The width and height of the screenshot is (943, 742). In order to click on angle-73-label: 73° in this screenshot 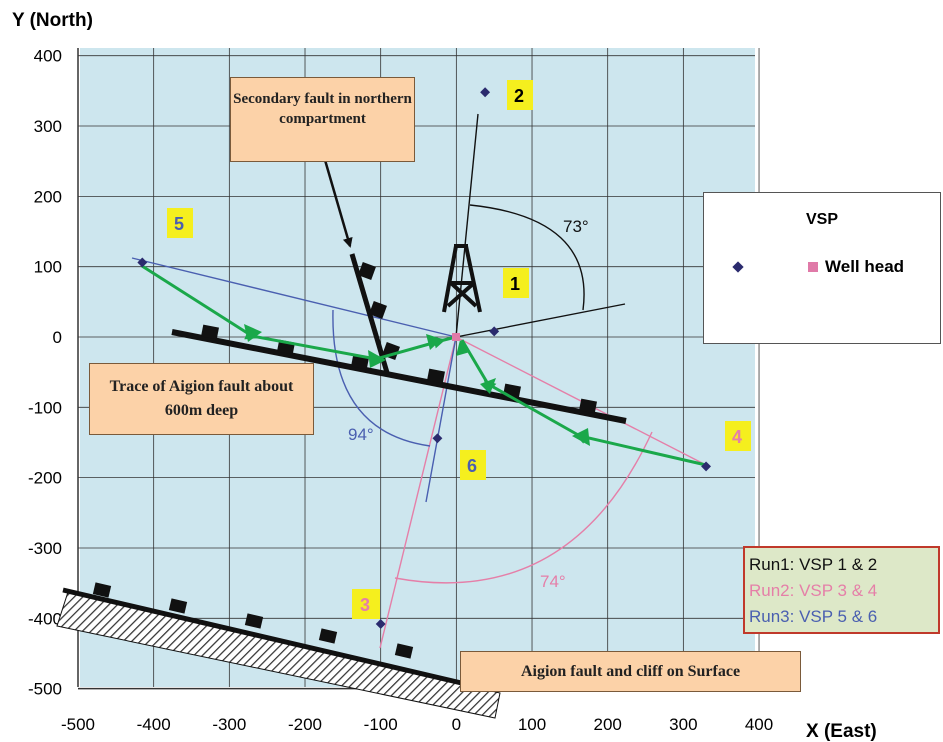, I will do `click(576, 226)`.